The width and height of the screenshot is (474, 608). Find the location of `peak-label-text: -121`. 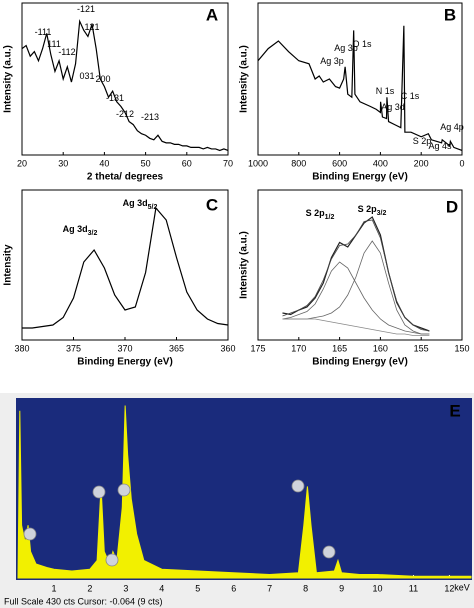

peak-label-text: -121 is located at coordinates (86, 9).